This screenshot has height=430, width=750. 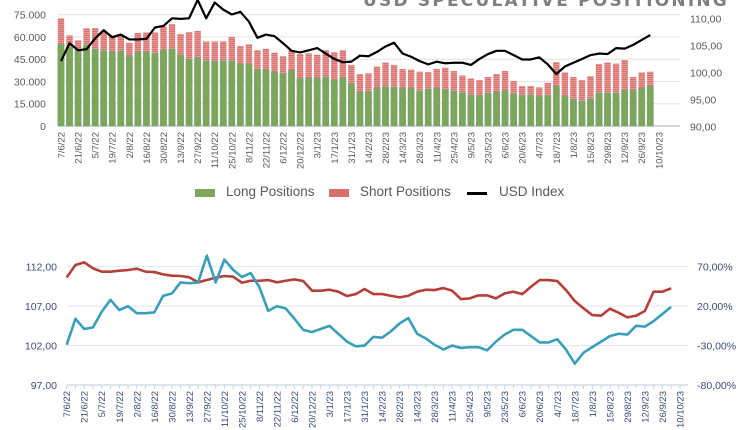 What do you see at coordinates (352, 148) in the screenshot?
I see `x-tick-label: 31/1/23` at bounding box center [352, 148].